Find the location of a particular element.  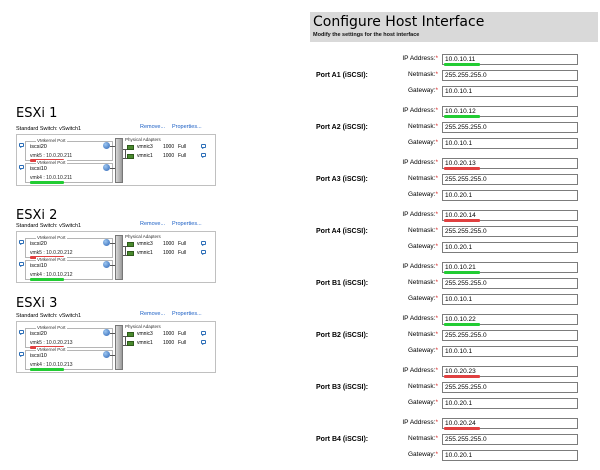

green-highlight-underline is located at coordinates (462, 272).